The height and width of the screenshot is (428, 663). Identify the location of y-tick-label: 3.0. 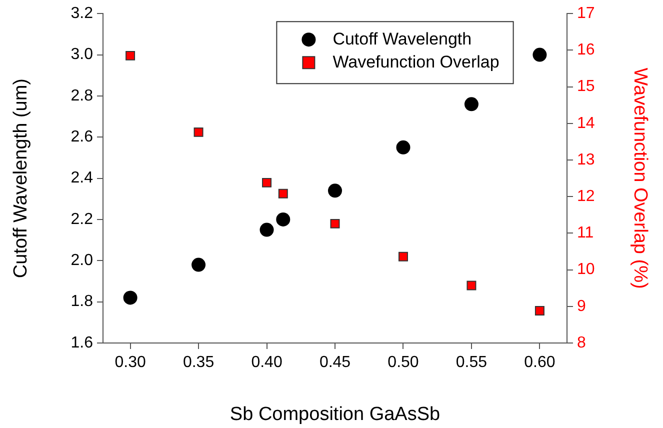
(82, 55).